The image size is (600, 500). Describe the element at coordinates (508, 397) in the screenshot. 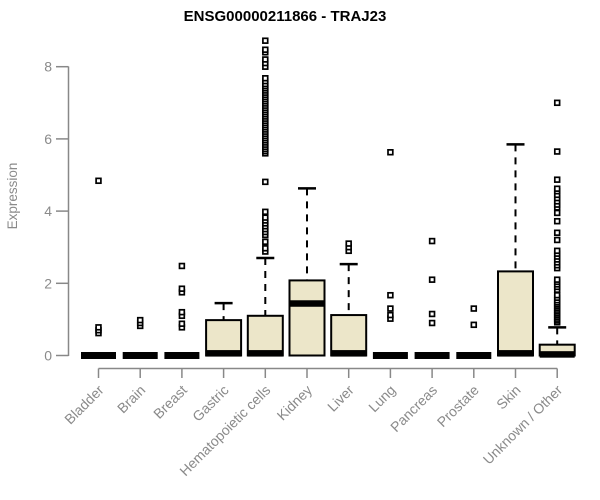

I see `x-tick-label: Skin` at that location.